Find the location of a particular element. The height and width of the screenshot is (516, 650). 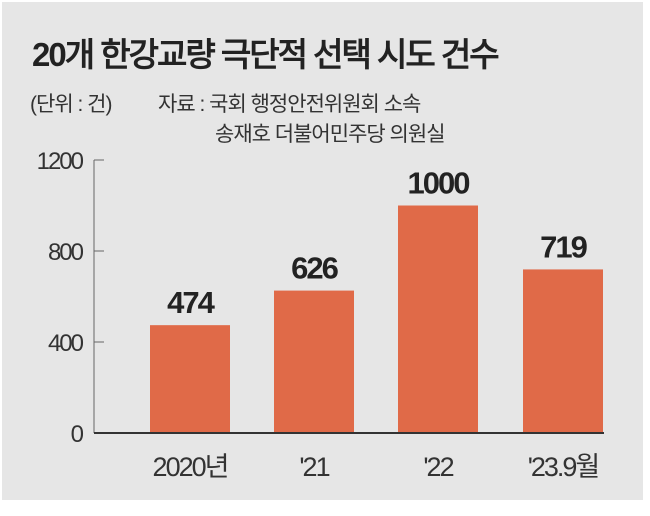

y-tick-label: 800 is located at coordinates (66, 252).